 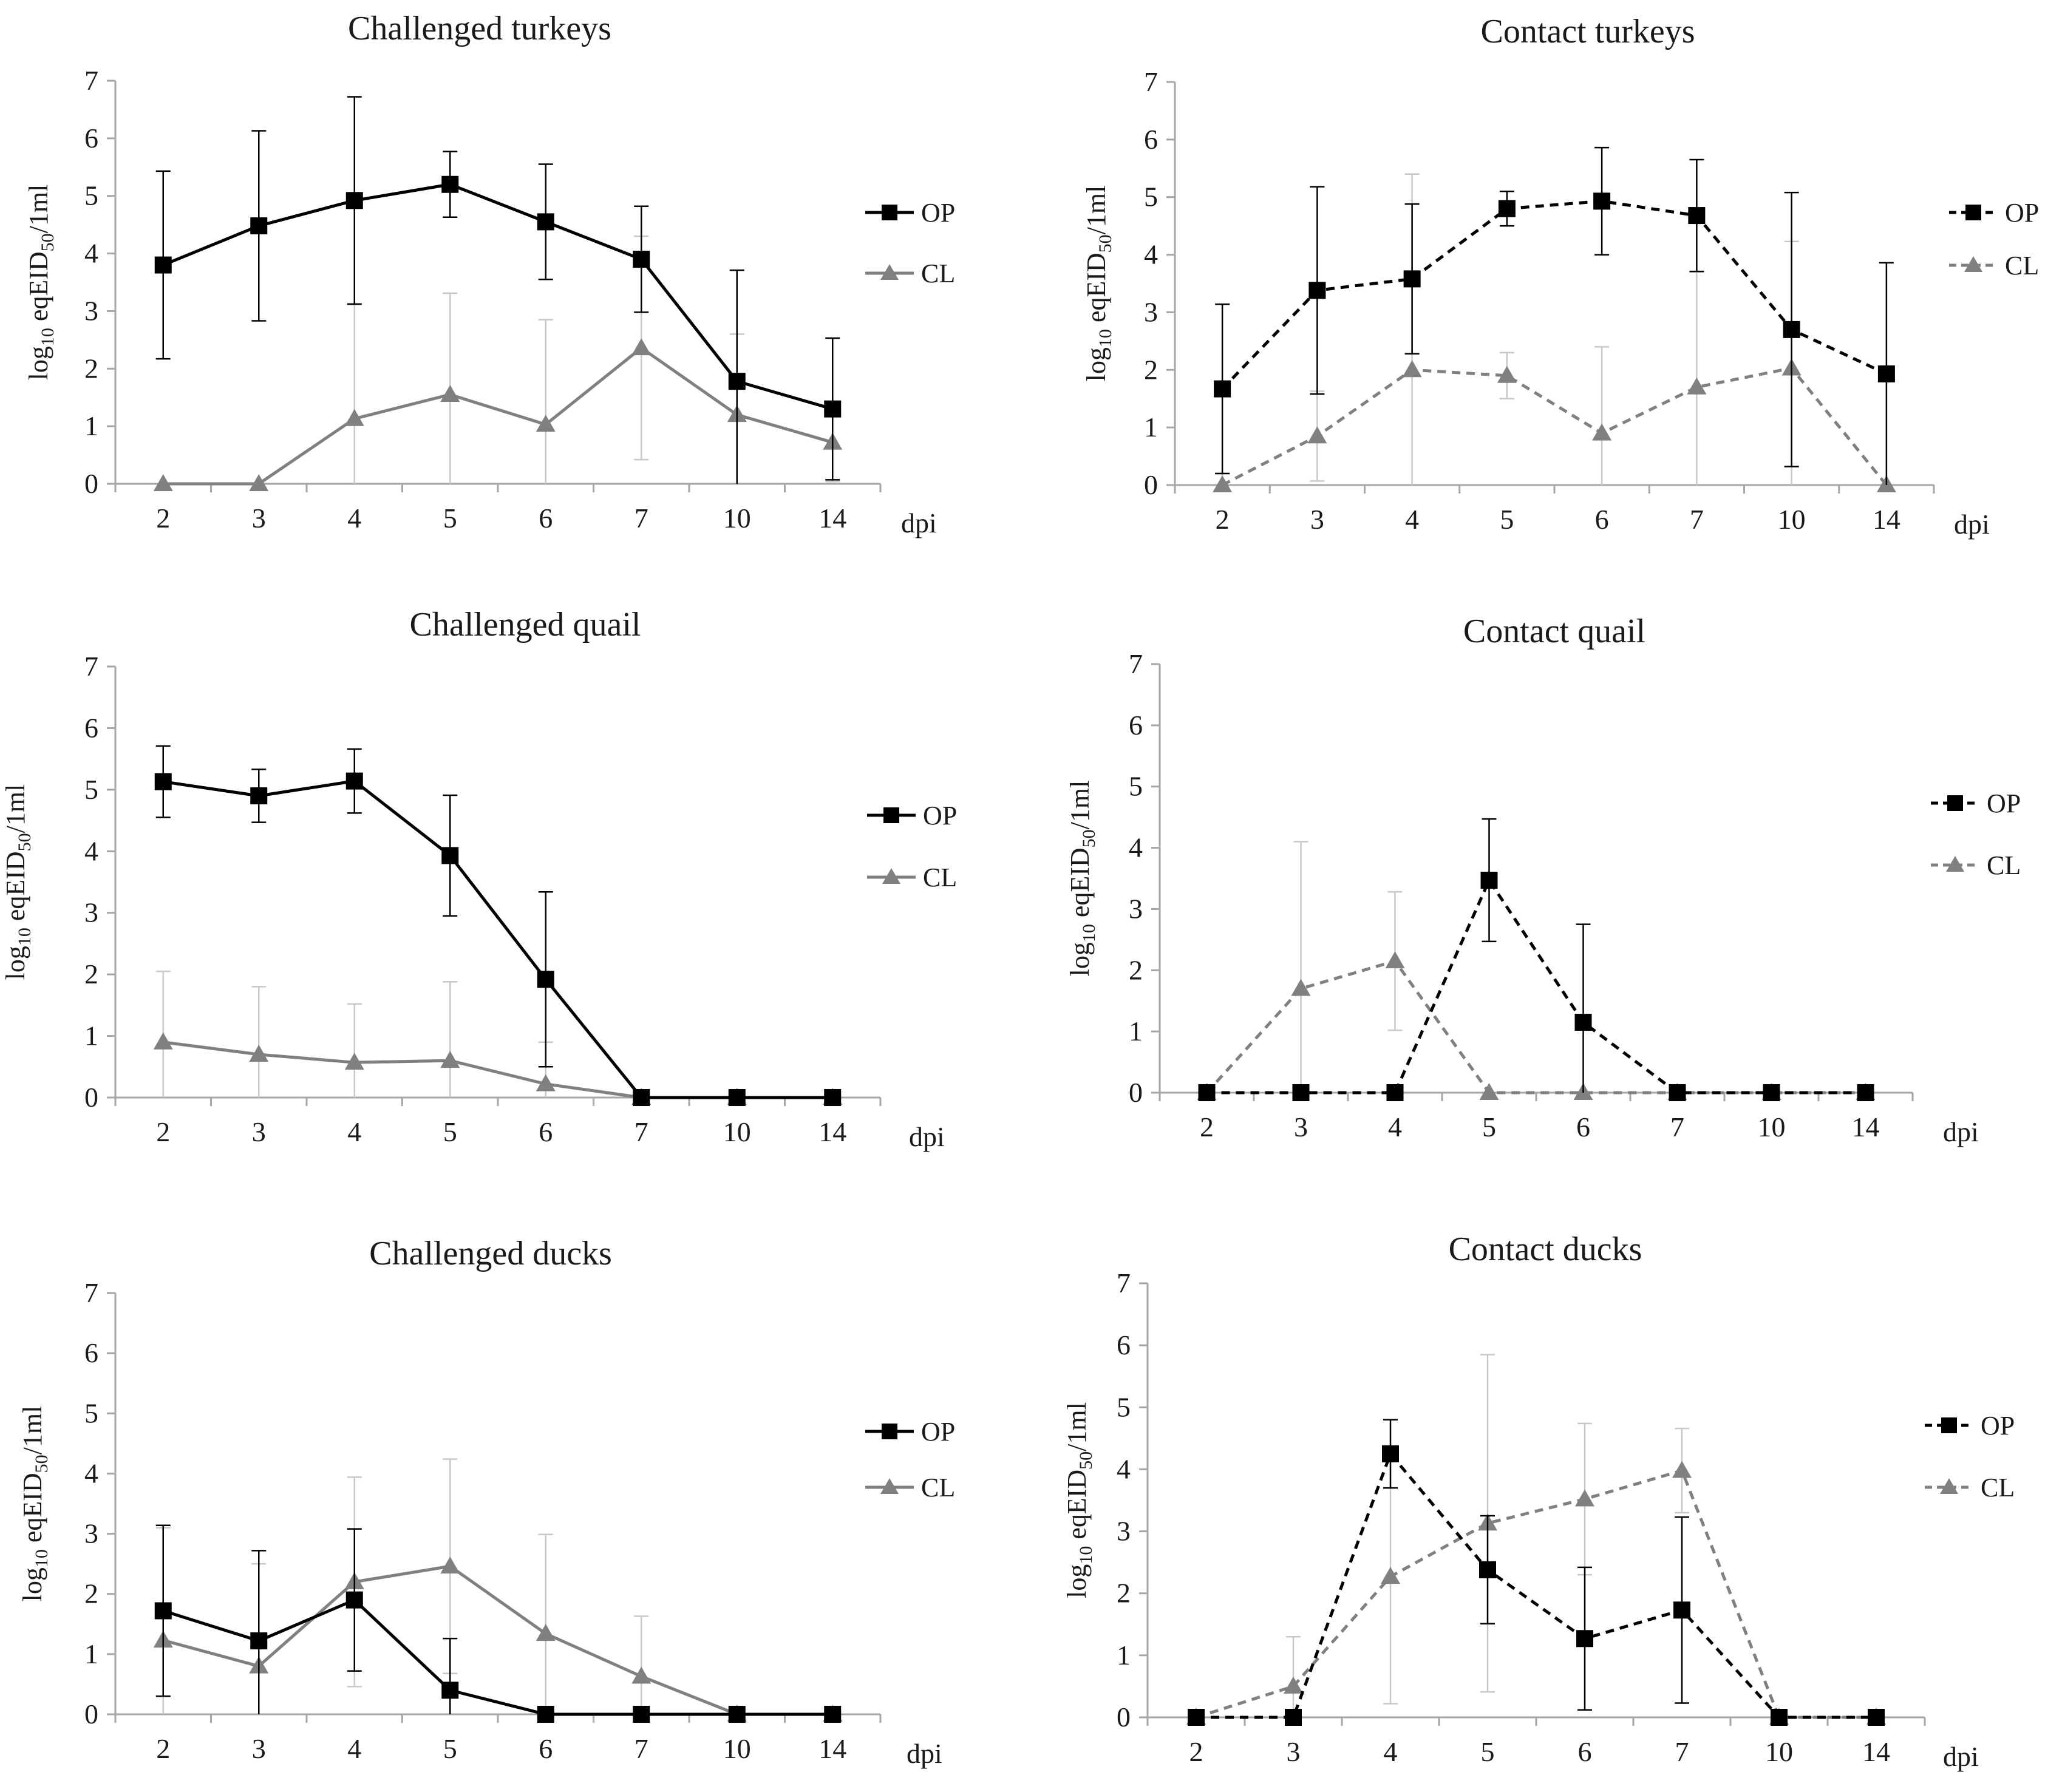 What do you see at coordinates (1554, 631) in the screenshot?
I see `chart-title: Contact quail` at bounding box center [1554, 631].